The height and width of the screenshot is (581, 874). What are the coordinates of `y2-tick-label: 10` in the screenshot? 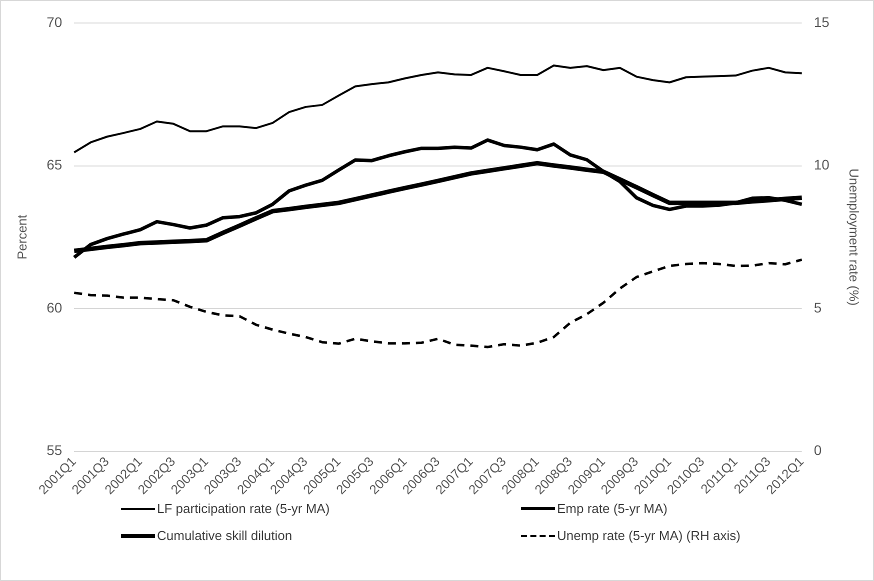 It's located at (822, 164).